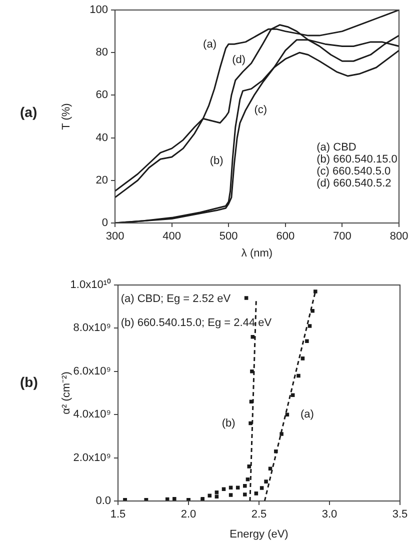 Image resolution: width=412 pixels, height=543 pixels. I want to click on x-tick-label: 3.0, so click(330, 514).